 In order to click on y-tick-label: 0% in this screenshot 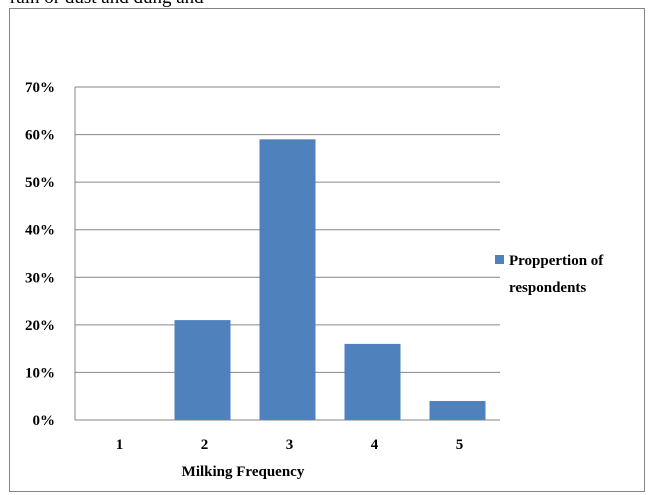, I will do `click(44, 421)`.